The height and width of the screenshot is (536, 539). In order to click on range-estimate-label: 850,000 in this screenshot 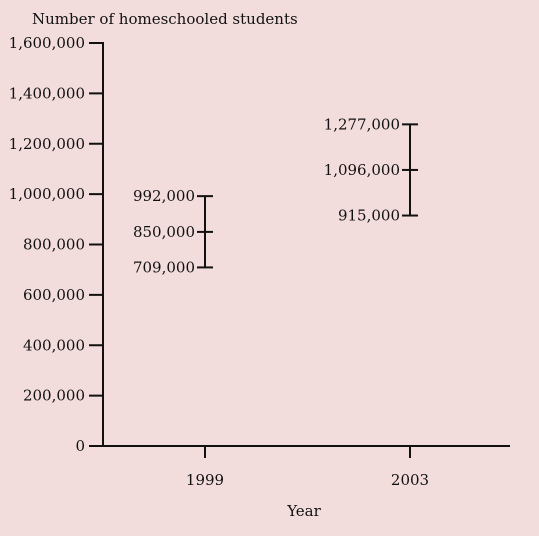, I will do `click(164, 232)`.